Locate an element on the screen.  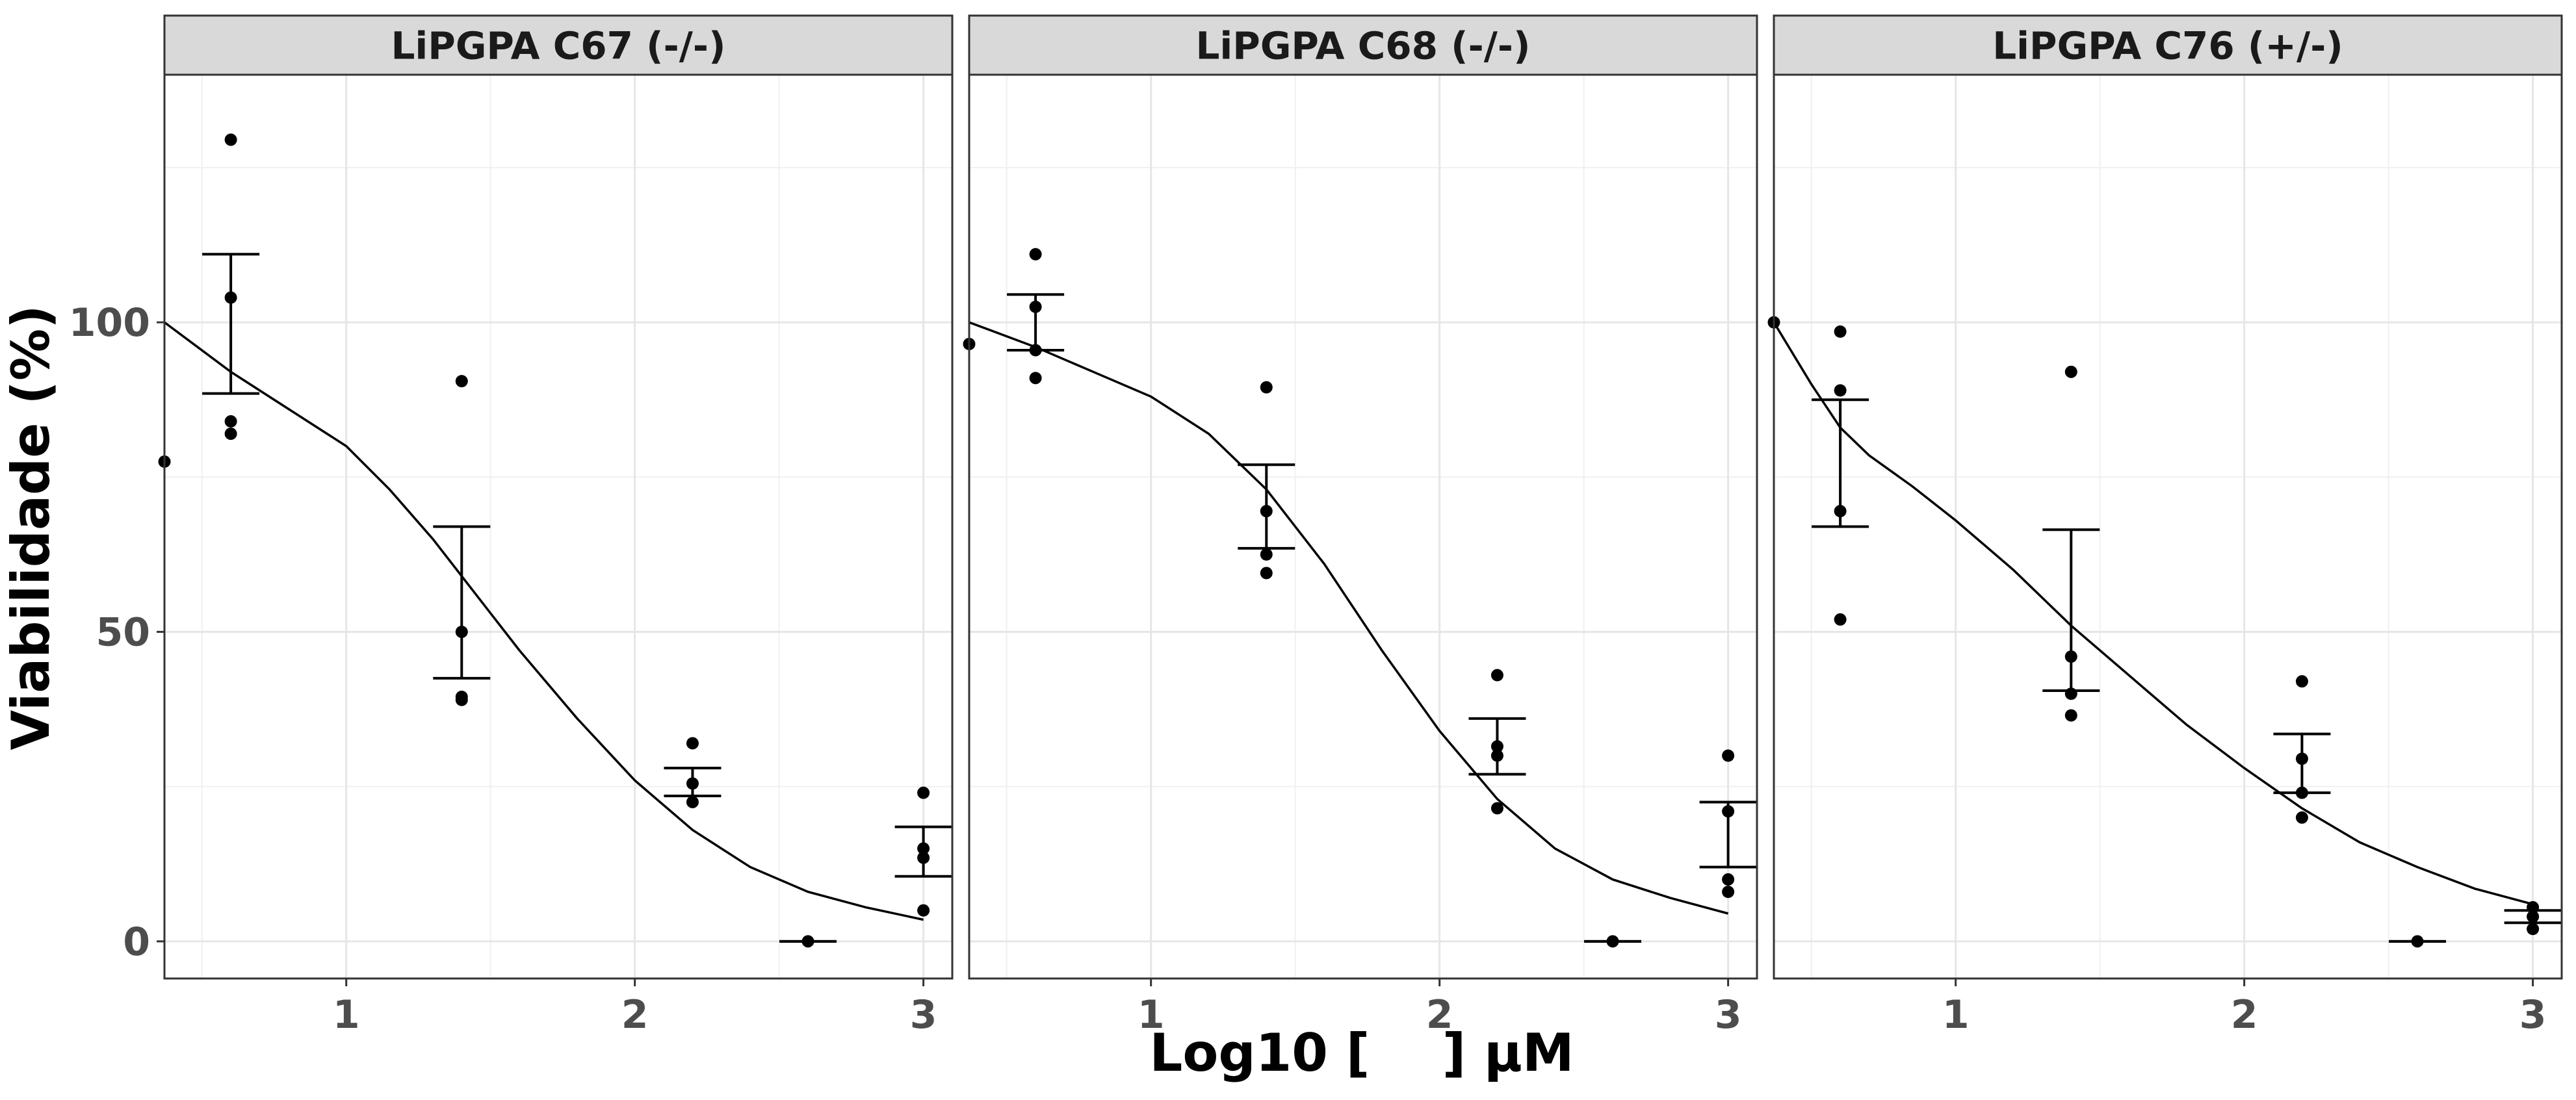
panel-2-title: LiPGPA C68 (-/-) is located at coordinates (1362, 46).